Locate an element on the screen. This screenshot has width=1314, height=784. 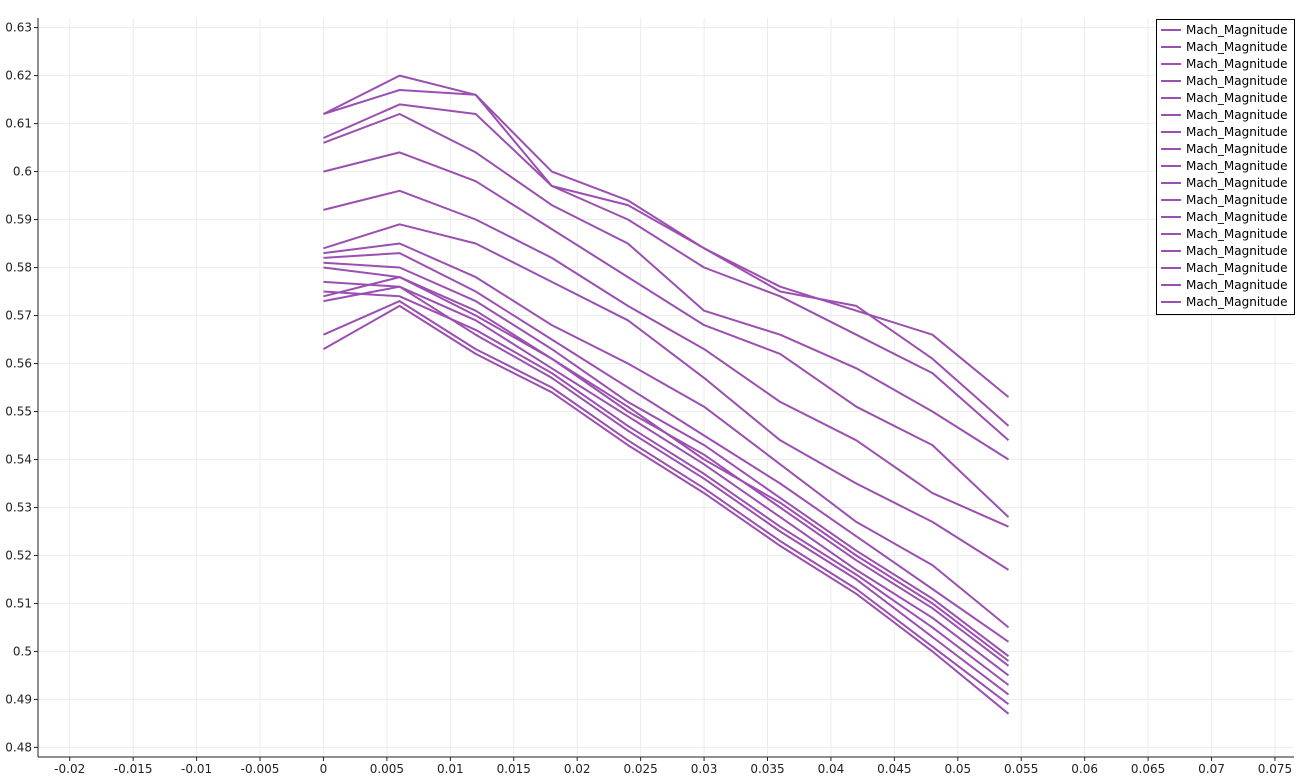
x-tick-label: 0.02 is located at coordinates (577, 769).